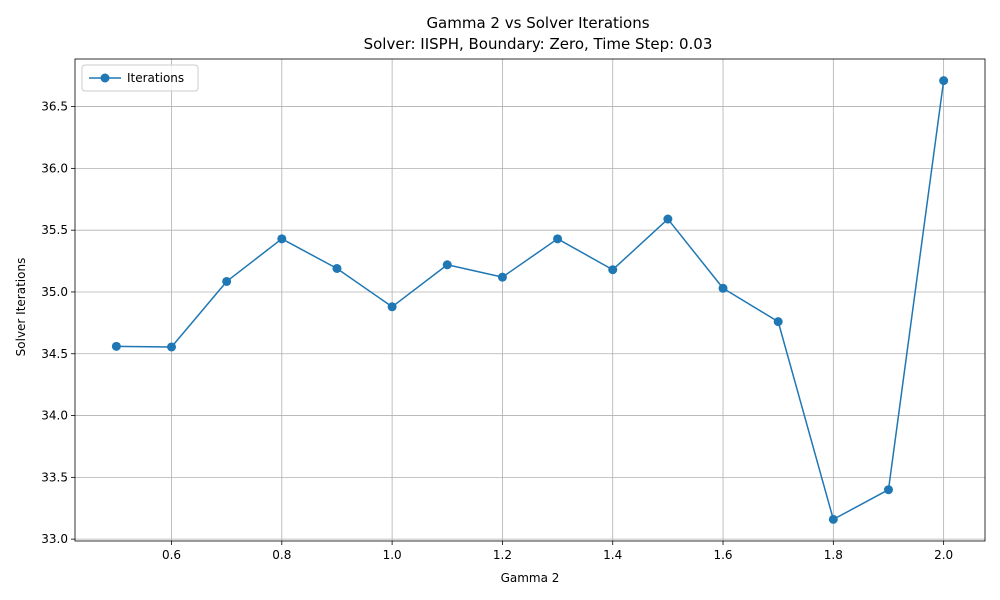  What do you see at coordinates (557, 551) in the screenshot?
I see `x-axis-ticks: 0.6 0.8 1.0 1.2 1.4 1.6 1.8 2.0` at bounding box center [557, 551].